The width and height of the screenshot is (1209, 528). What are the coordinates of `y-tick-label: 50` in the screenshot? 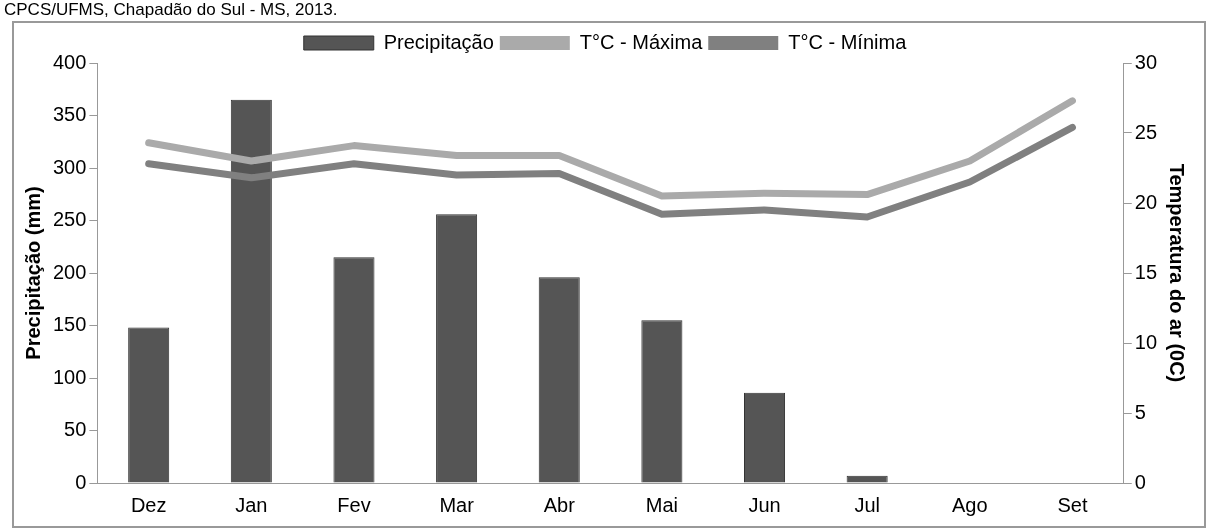 It's located at (75, 429).